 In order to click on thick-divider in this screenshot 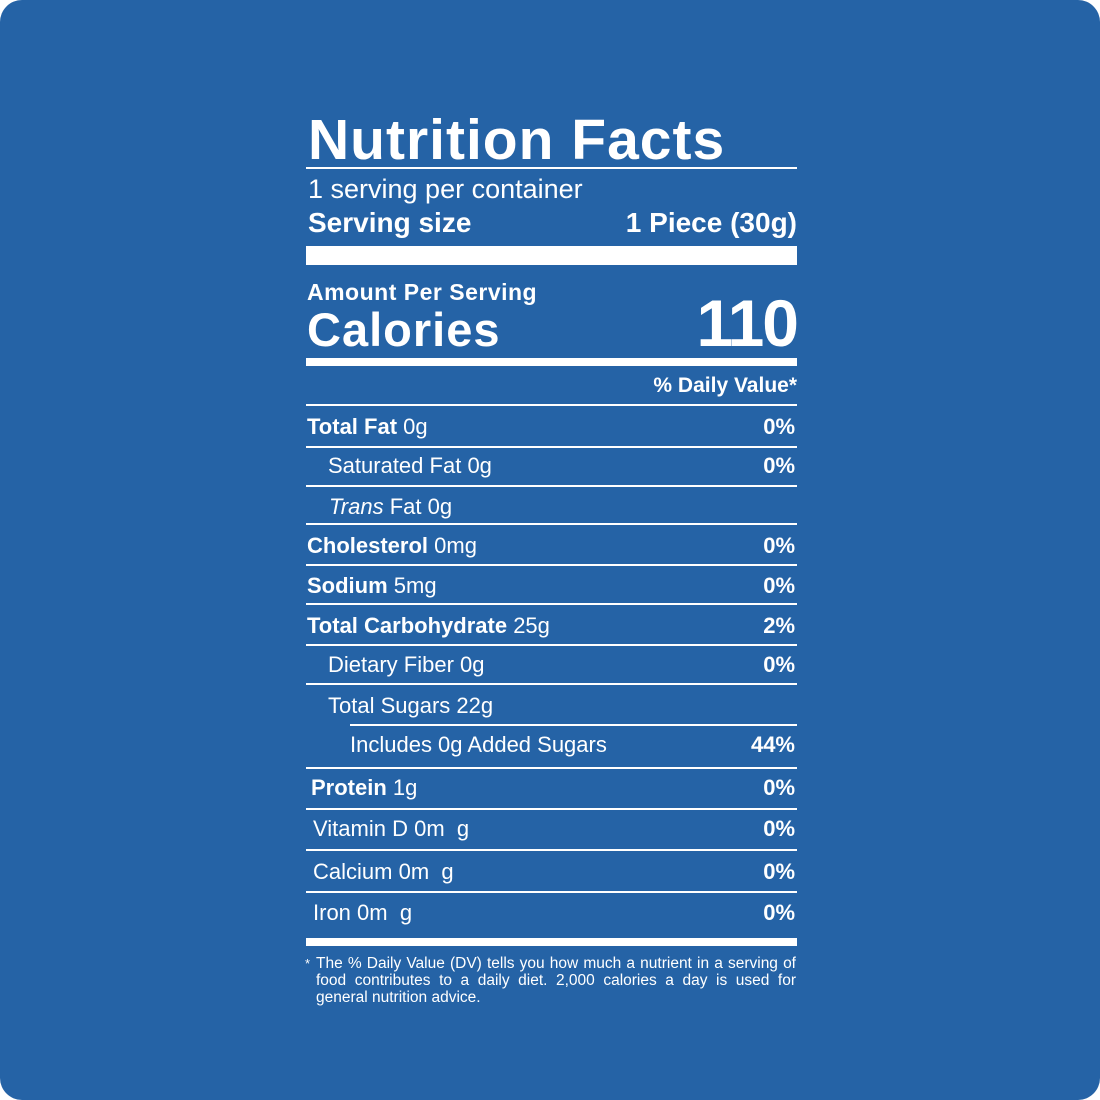, I will do `click(551, 255)`.